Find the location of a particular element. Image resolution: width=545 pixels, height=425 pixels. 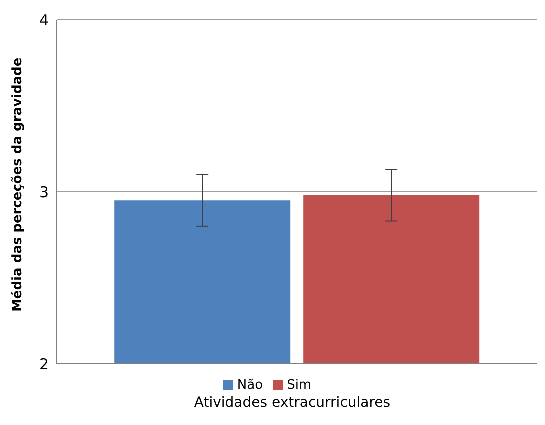

legend-label: Não is located at coordinates (250, 385).